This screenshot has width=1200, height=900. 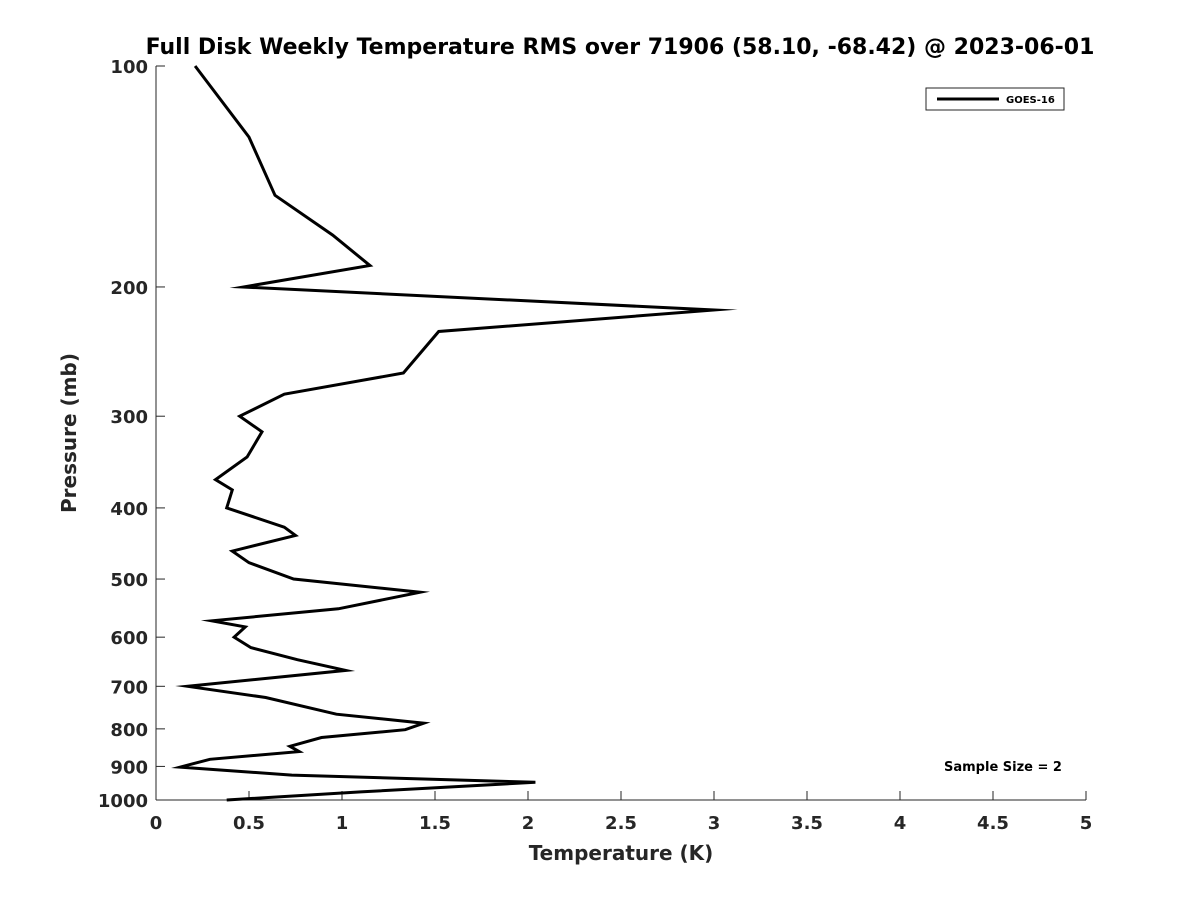 I want to click on x-tick-label: 1.5, so click(x=435, y=823).